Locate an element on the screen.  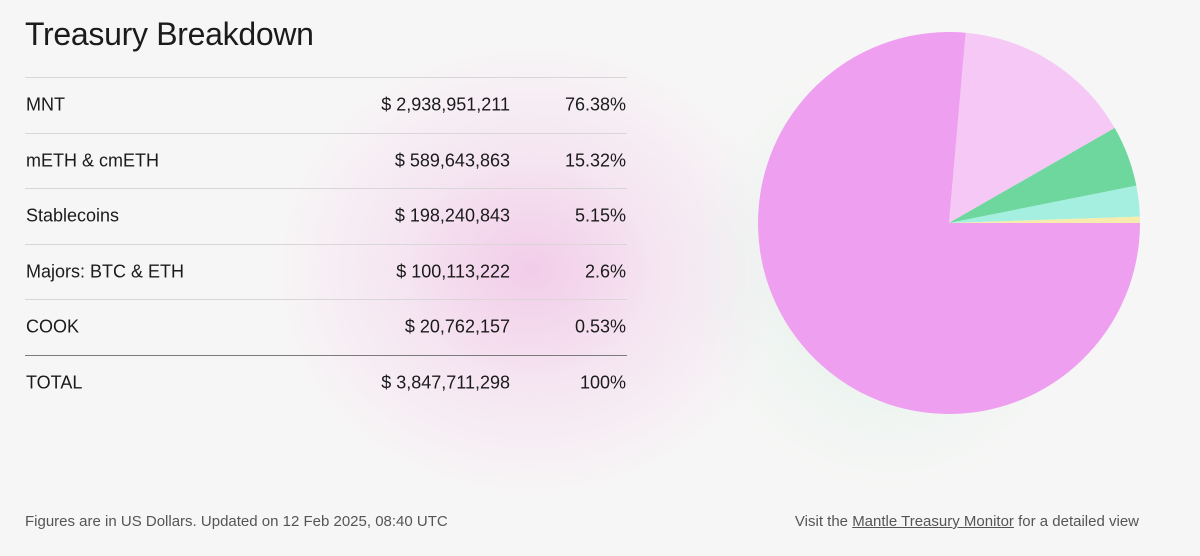
asset-amount: $ 198,240,843 is located at coordinates (452, 215).